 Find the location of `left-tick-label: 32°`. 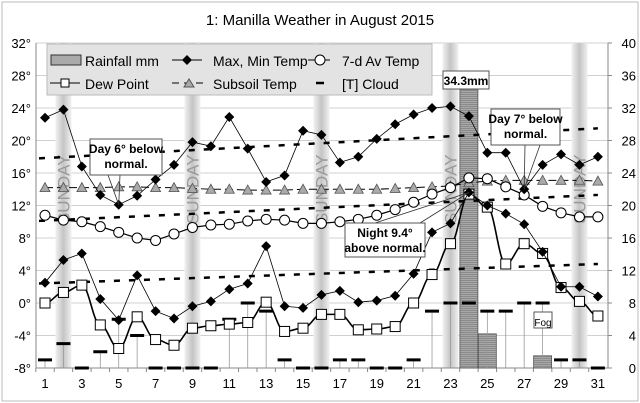

left-tick-label: 32° is located at coordinates (21, 43).